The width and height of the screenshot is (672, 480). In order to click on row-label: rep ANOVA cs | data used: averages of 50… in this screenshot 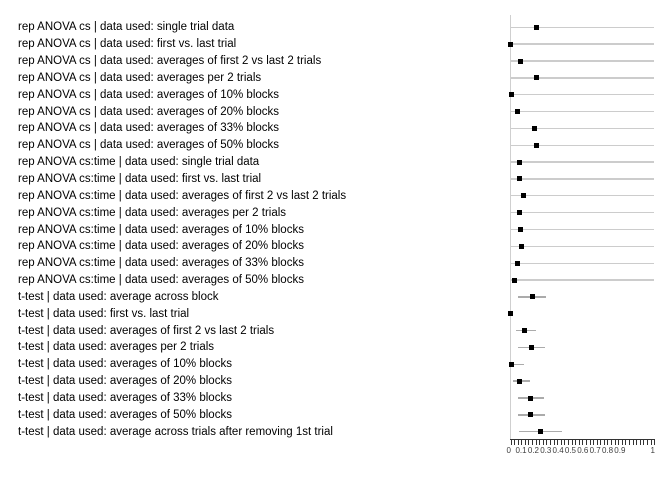, I will do `click(149, 145)`.